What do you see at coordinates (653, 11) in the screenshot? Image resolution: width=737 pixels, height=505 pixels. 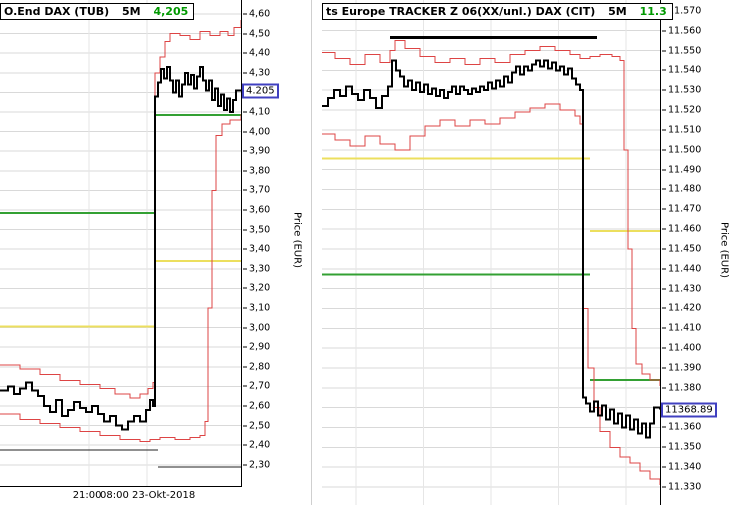 I see `last-price-value: 11.3` at bounding box center [653, 11].